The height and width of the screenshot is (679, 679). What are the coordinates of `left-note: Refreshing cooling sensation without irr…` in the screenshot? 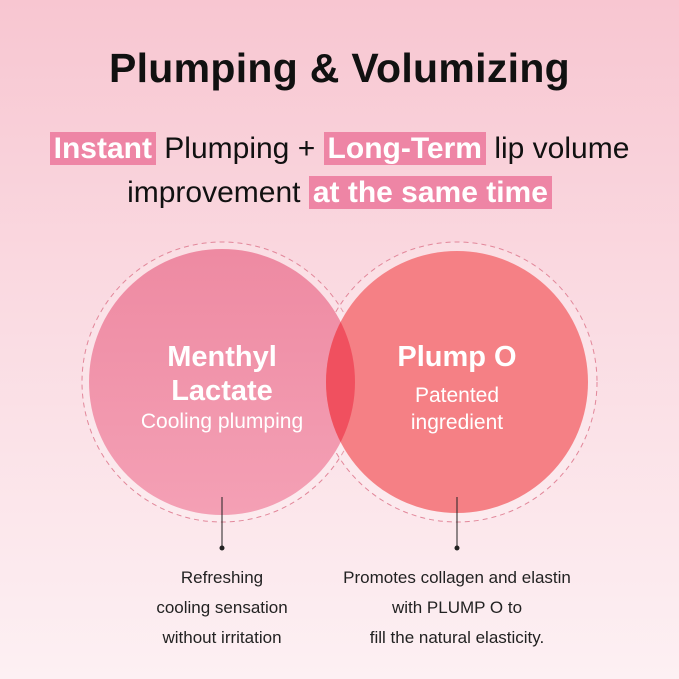 It's located at (222, 608).